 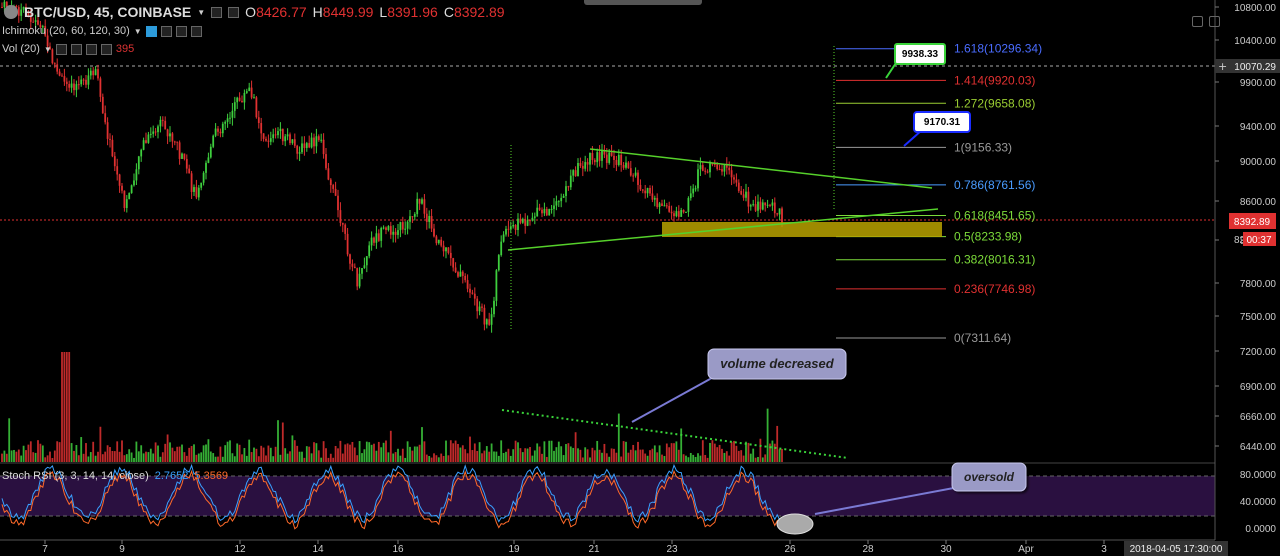 What do you see at coordinates (998, 49) in the screenshot?
I see `fib-level-label: 1.618(10296.34)` at bounding box center [998, 49].